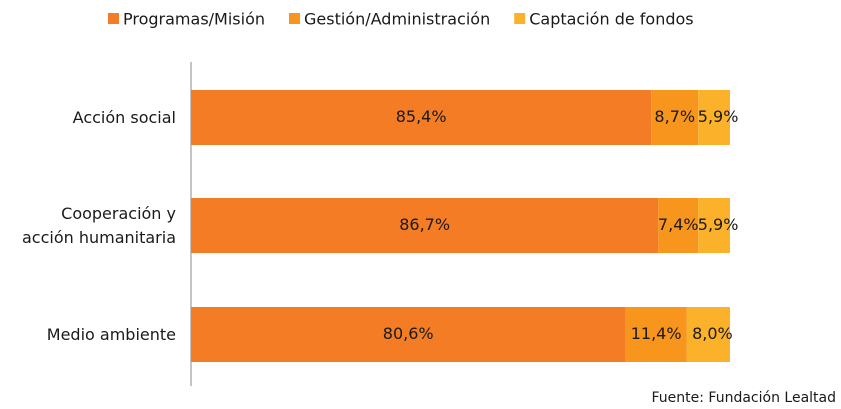  I want to click on value-label: 86,7%, so click(424, 224).